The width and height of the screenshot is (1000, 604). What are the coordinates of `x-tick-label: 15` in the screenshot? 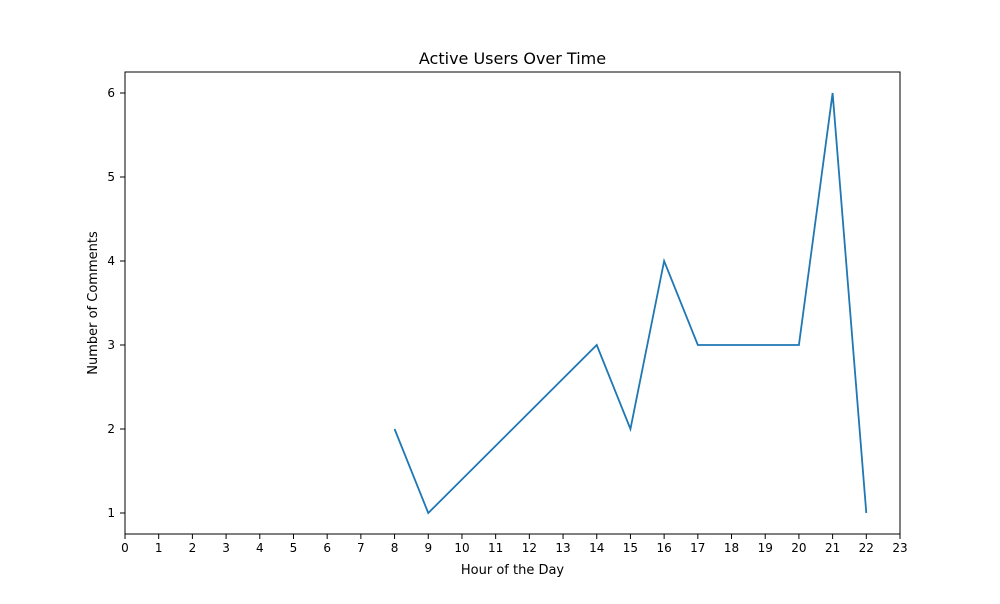 It's located at (630, 548).